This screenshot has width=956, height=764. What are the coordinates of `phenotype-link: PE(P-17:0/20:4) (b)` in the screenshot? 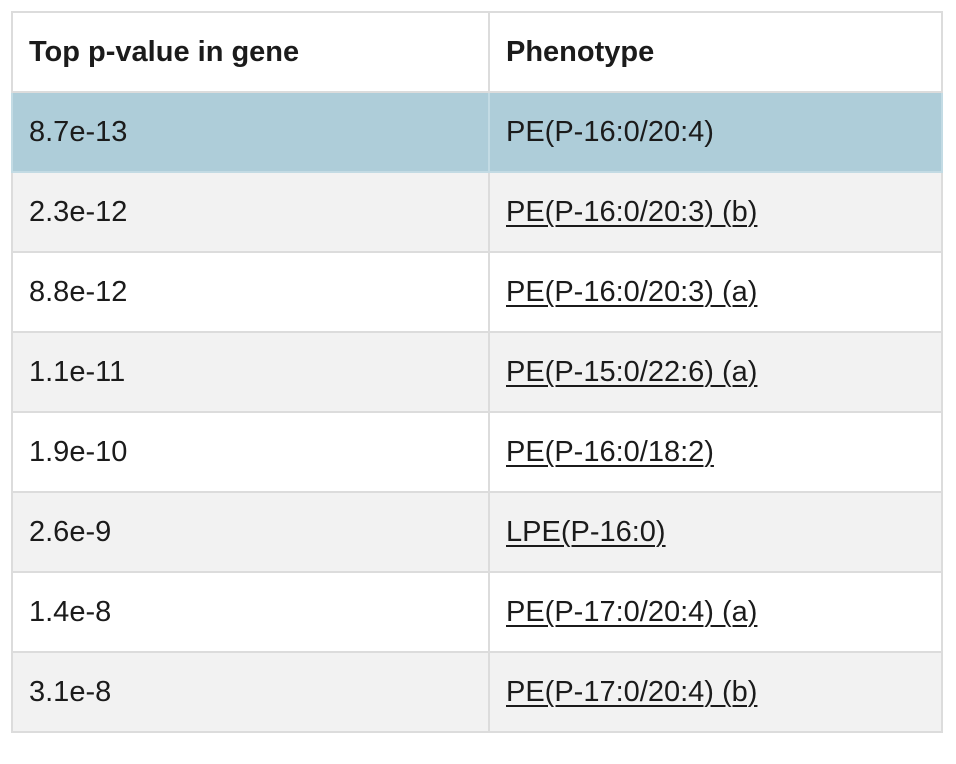 It's located at (632, 691).